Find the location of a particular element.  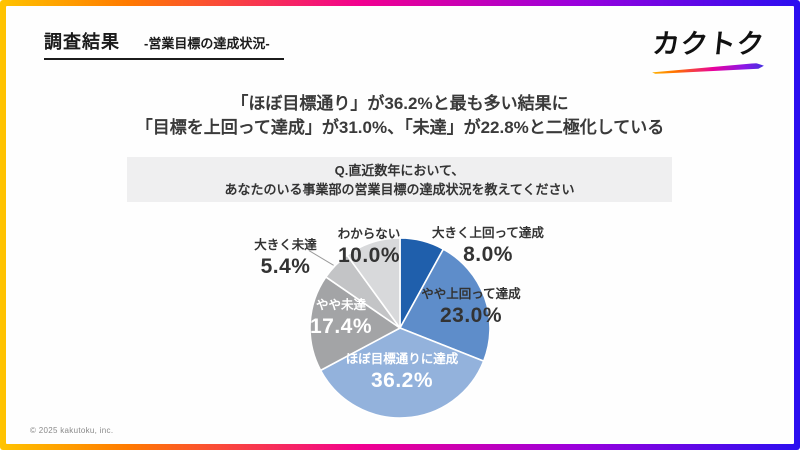

pie-label-roughly-on-target: ほぼ目標通りに達成 36.2% is located at coordinates (402, 372).